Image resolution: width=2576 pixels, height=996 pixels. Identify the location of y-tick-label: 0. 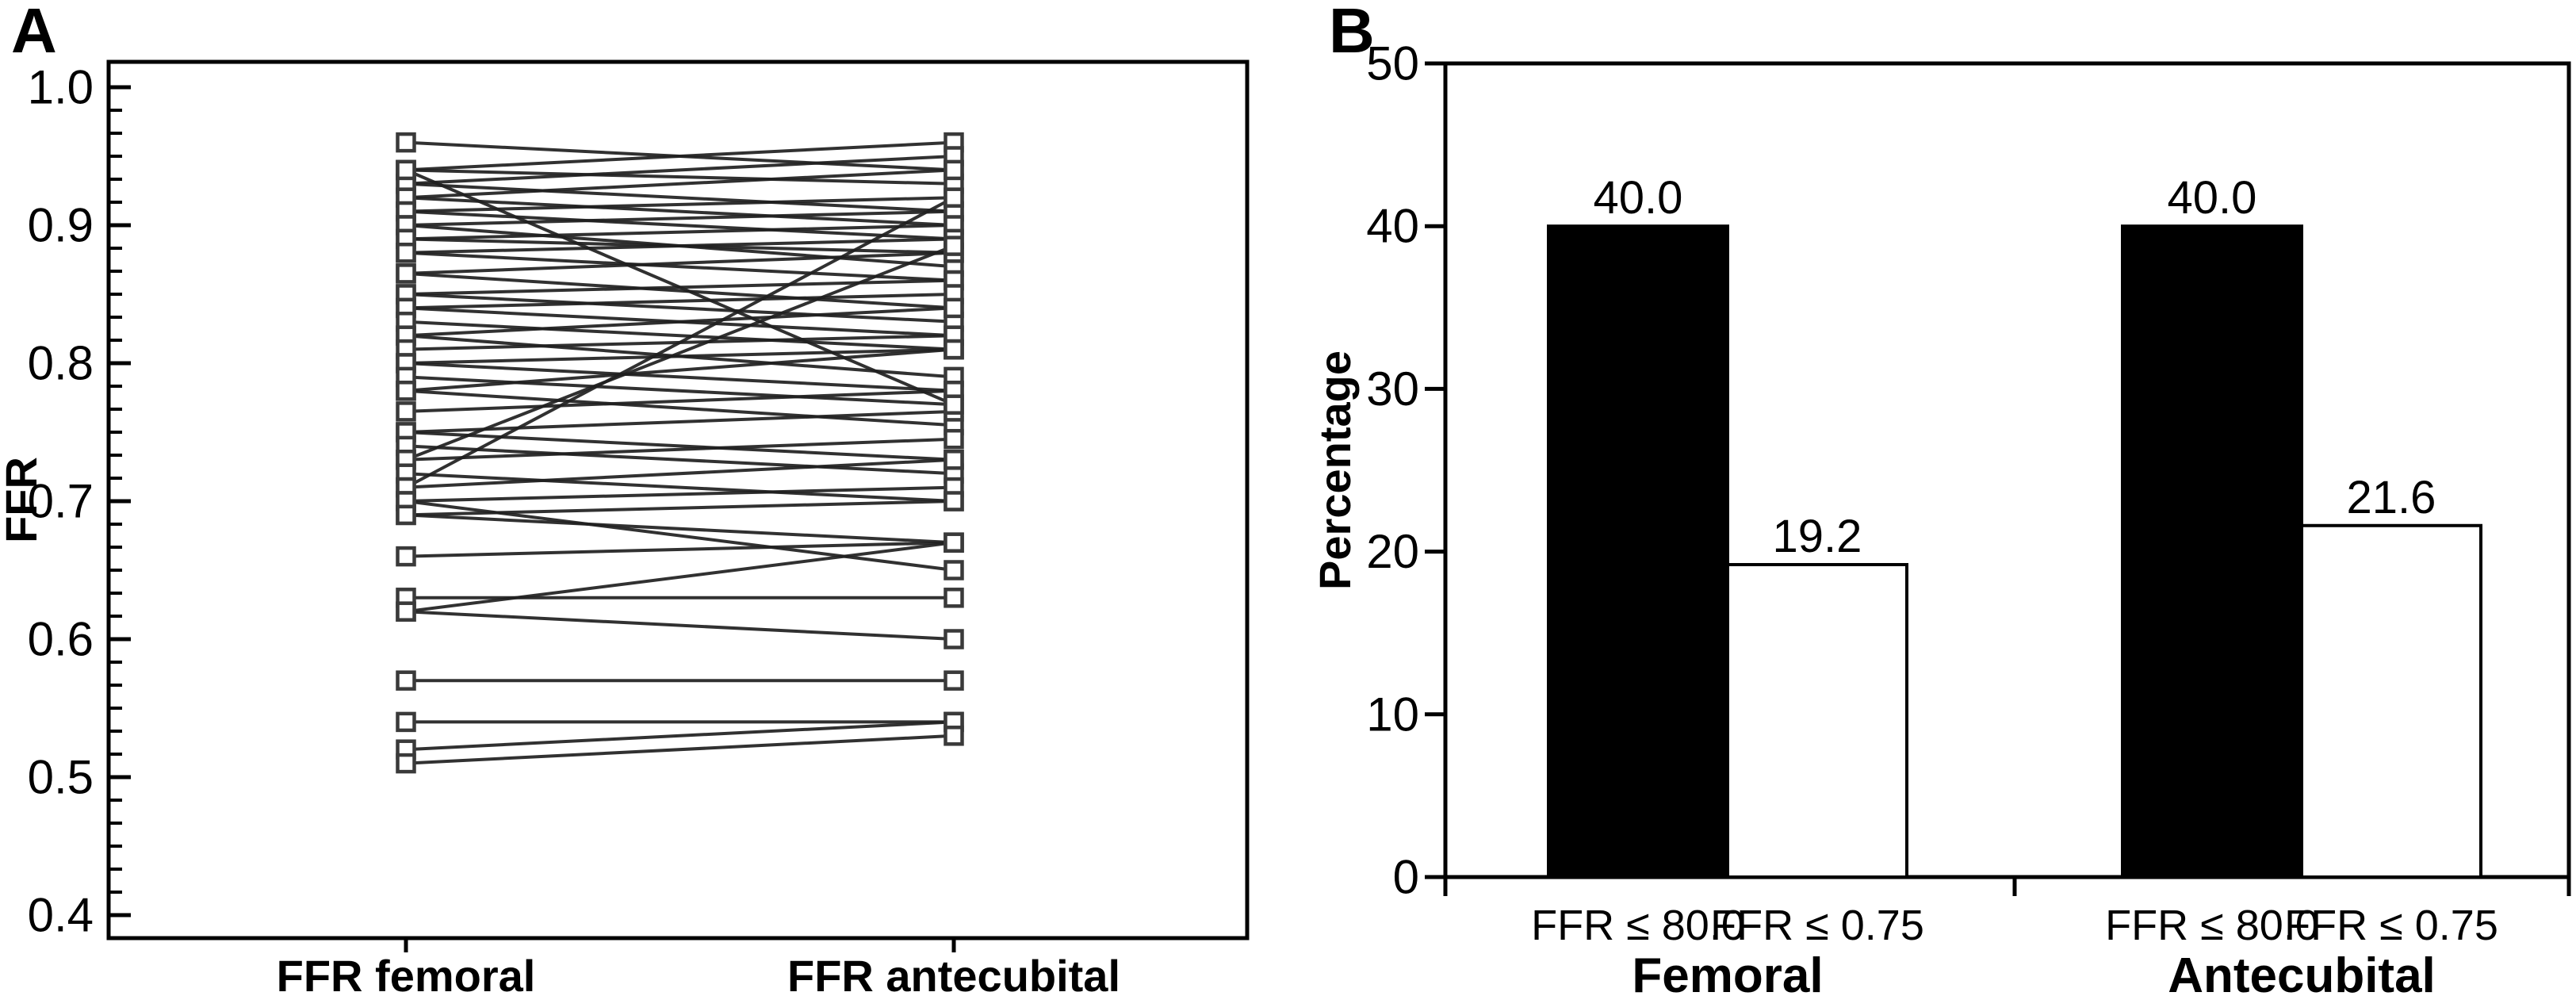
(1406, 878).